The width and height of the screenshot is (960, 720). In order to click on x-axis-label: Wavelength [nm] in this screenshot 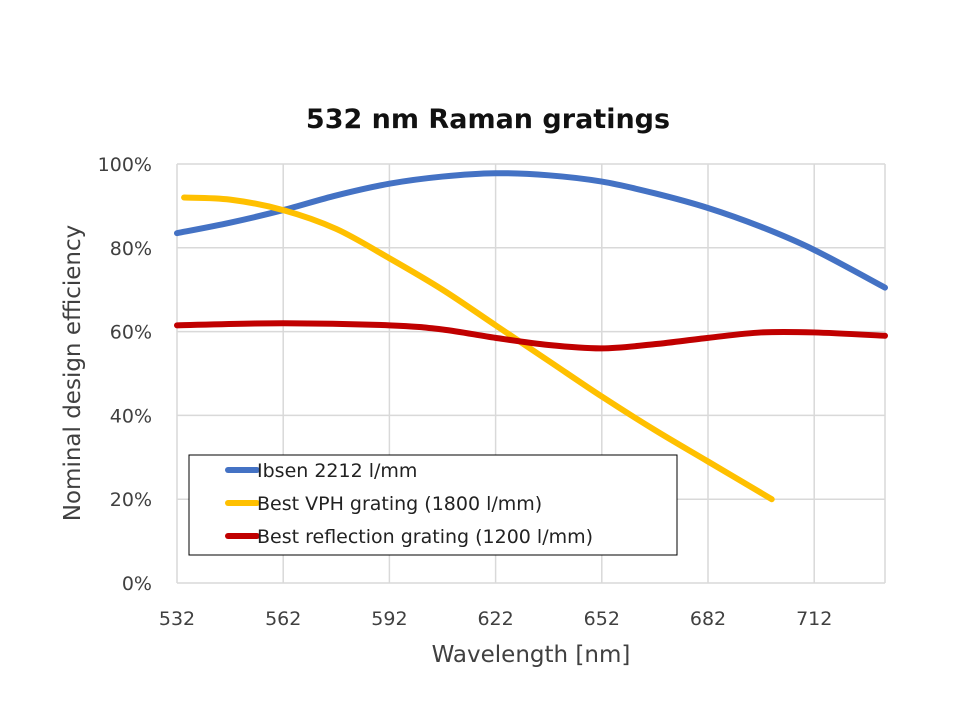, I will do `click(531, 655)`.